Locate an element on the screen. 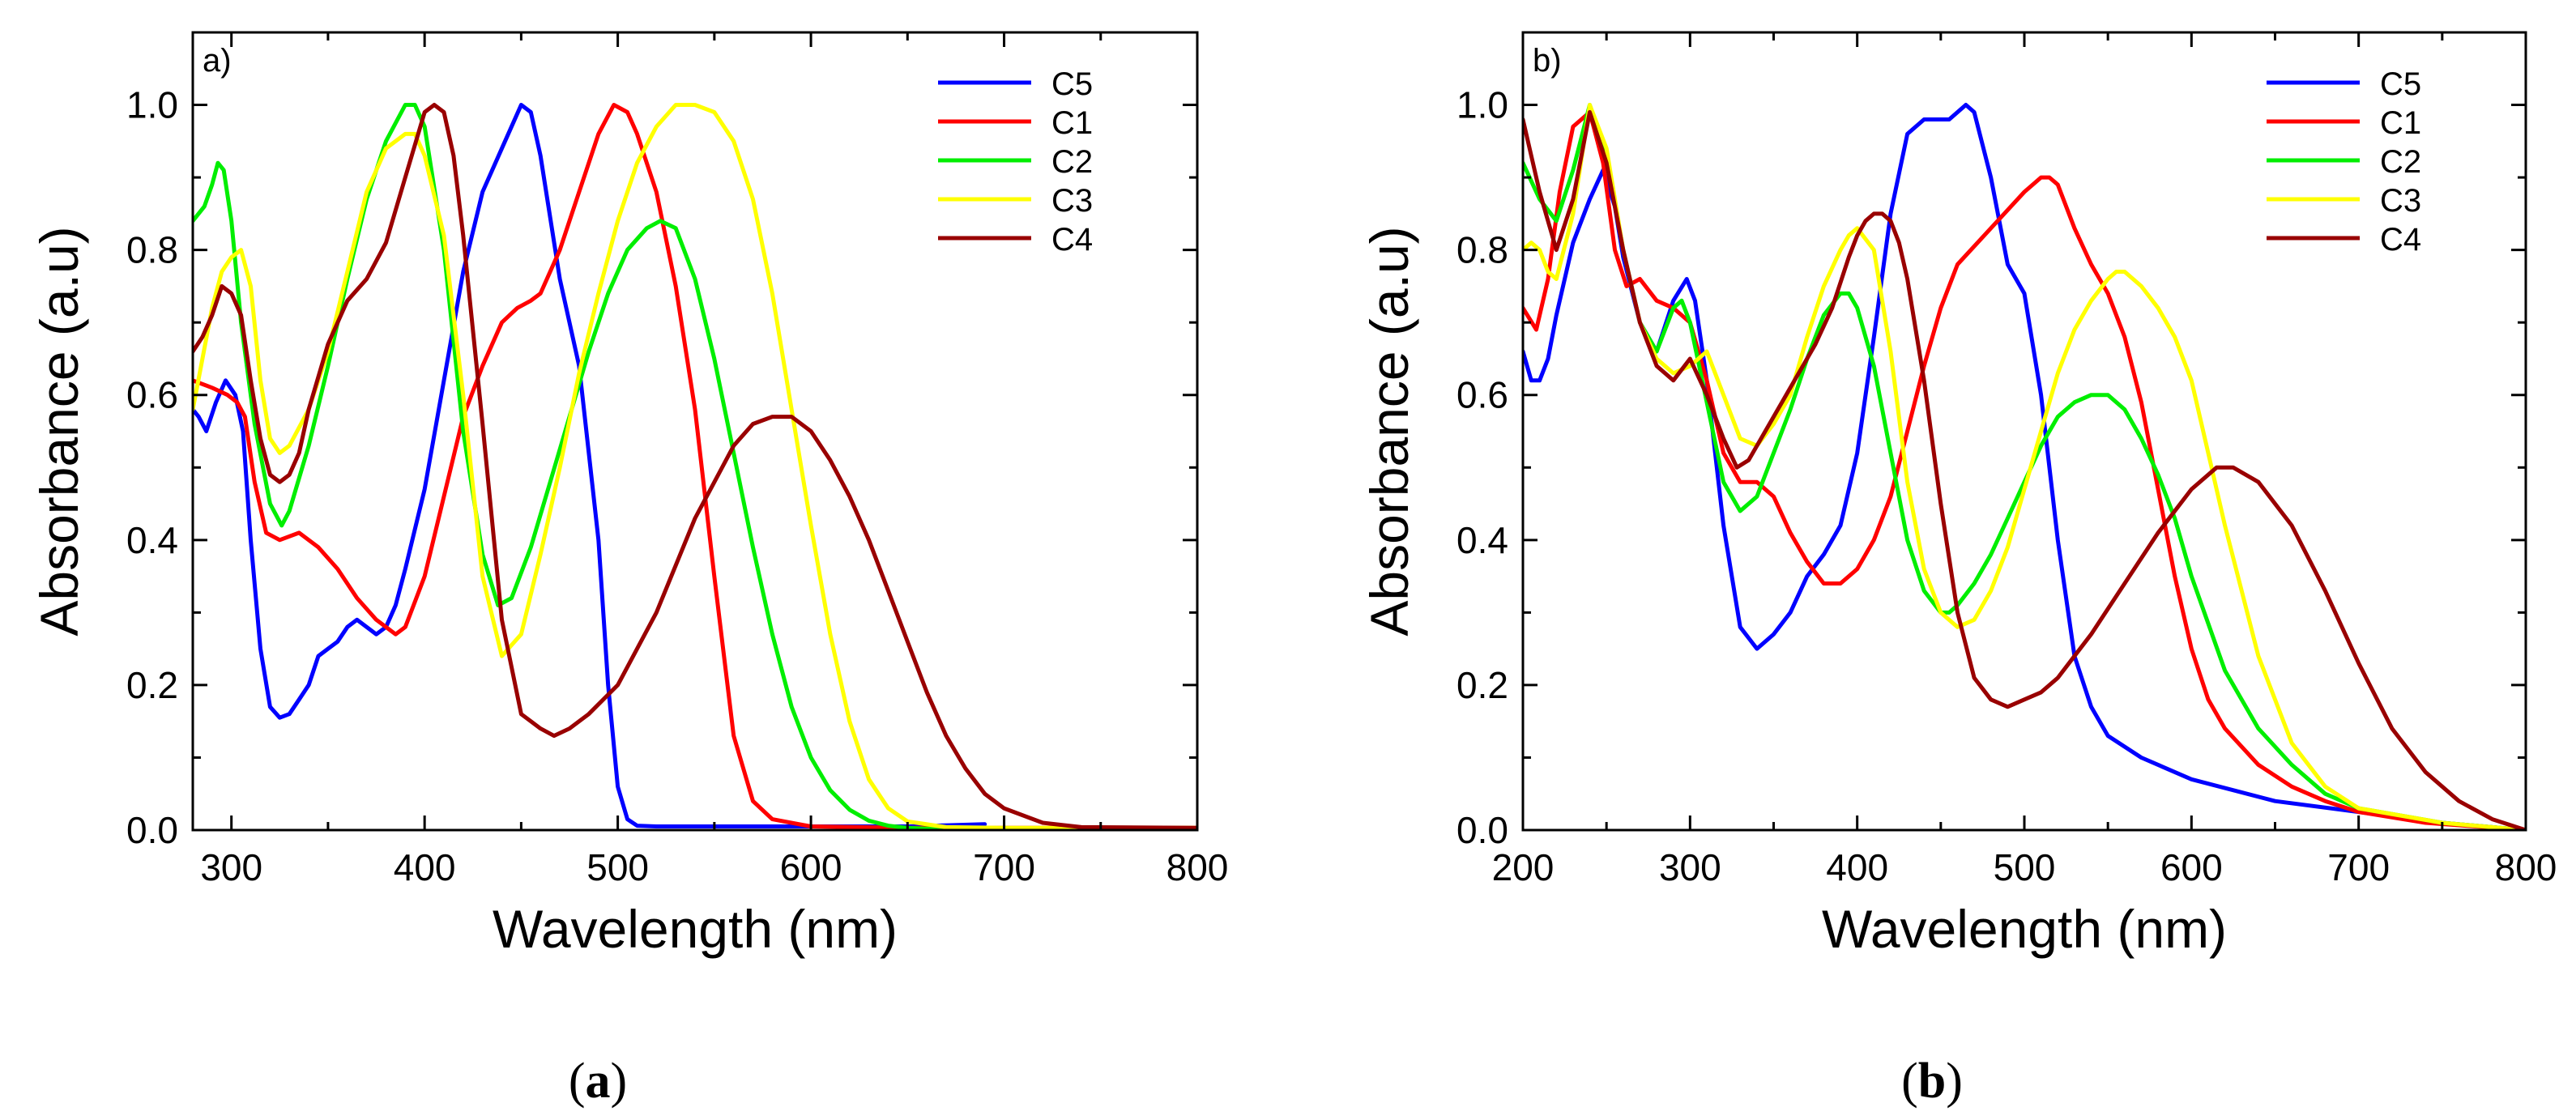 Image resolution: width=2576 pixels, height=1120 pixels. panel-a-legend-label-c1: C1 is located at coordinates (1072, 123).